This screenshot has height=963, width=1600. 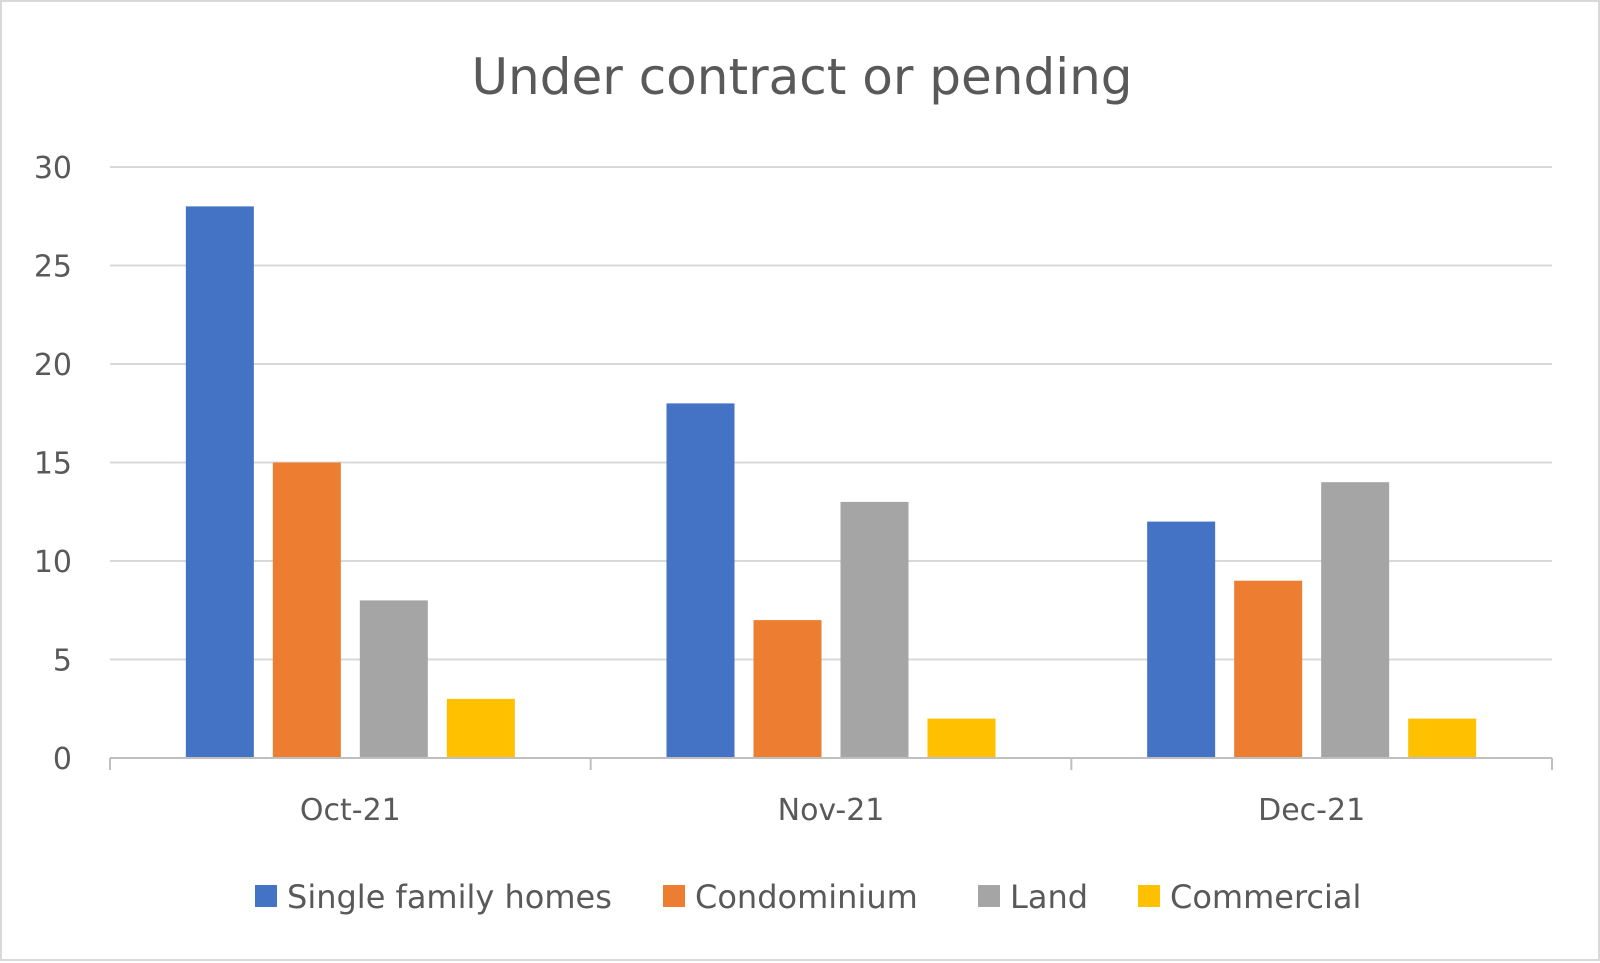 I want to click on legend-label: Condominium, so click(x=806, y=897).